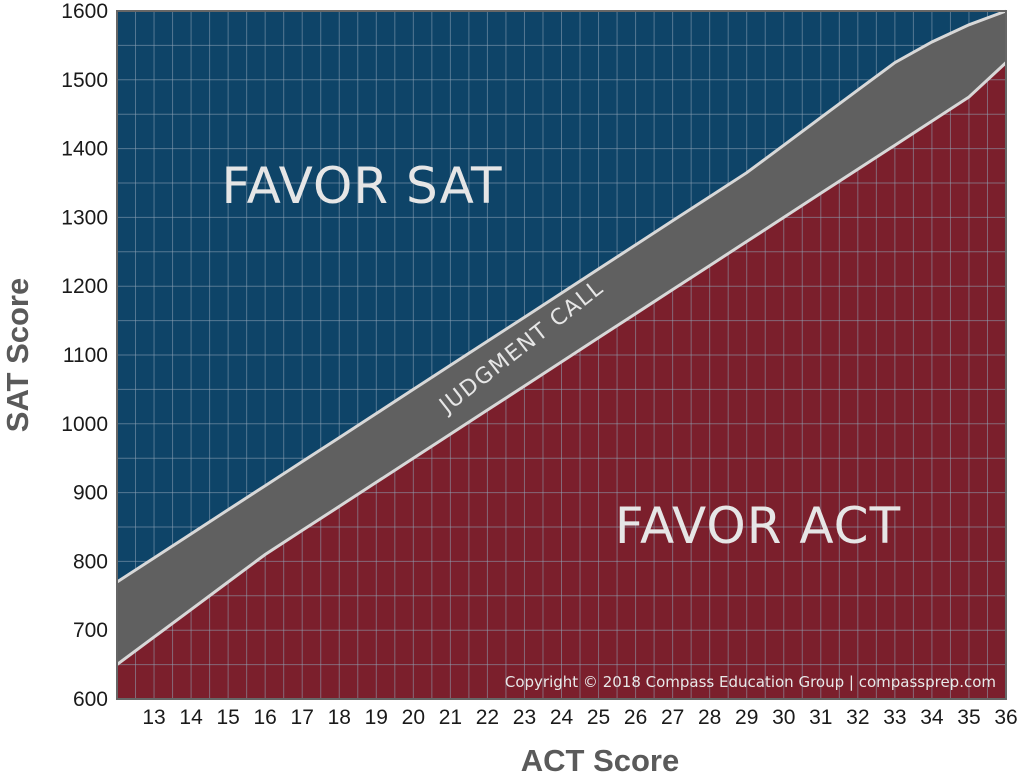 The width and height of the screenshot is (1024, 783). Describe the element at coordinates (600, 760) in the screenshot. I see `x-axis-title: ACT Score` at that location.